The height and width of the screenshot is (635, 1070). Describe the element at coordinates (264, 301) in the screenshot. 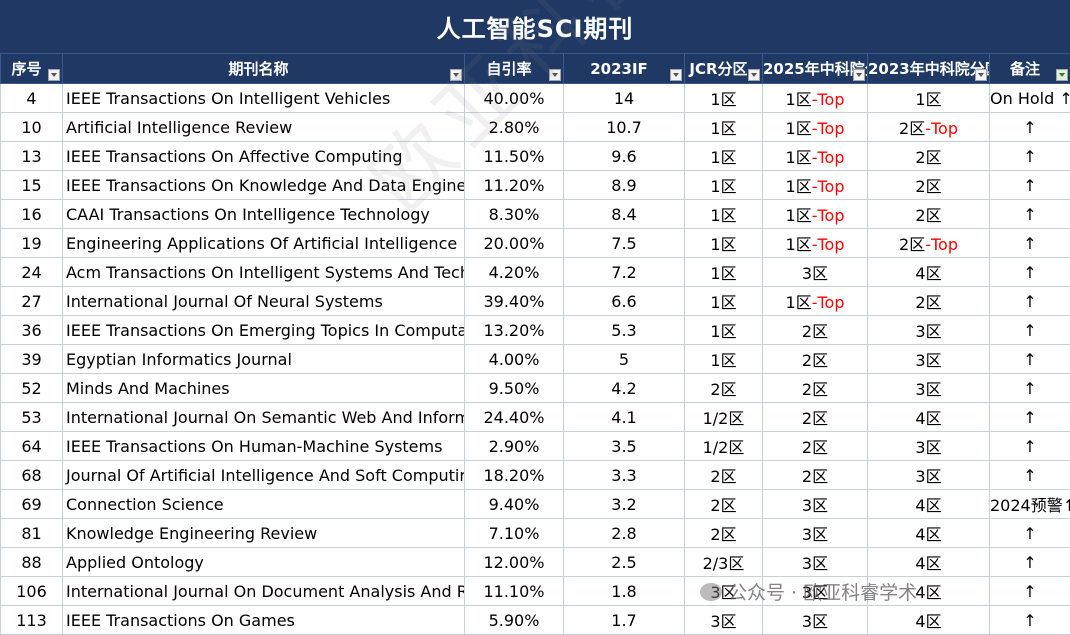

I see `cell-journal-name: International Journal Of Neural Systems` at that location.